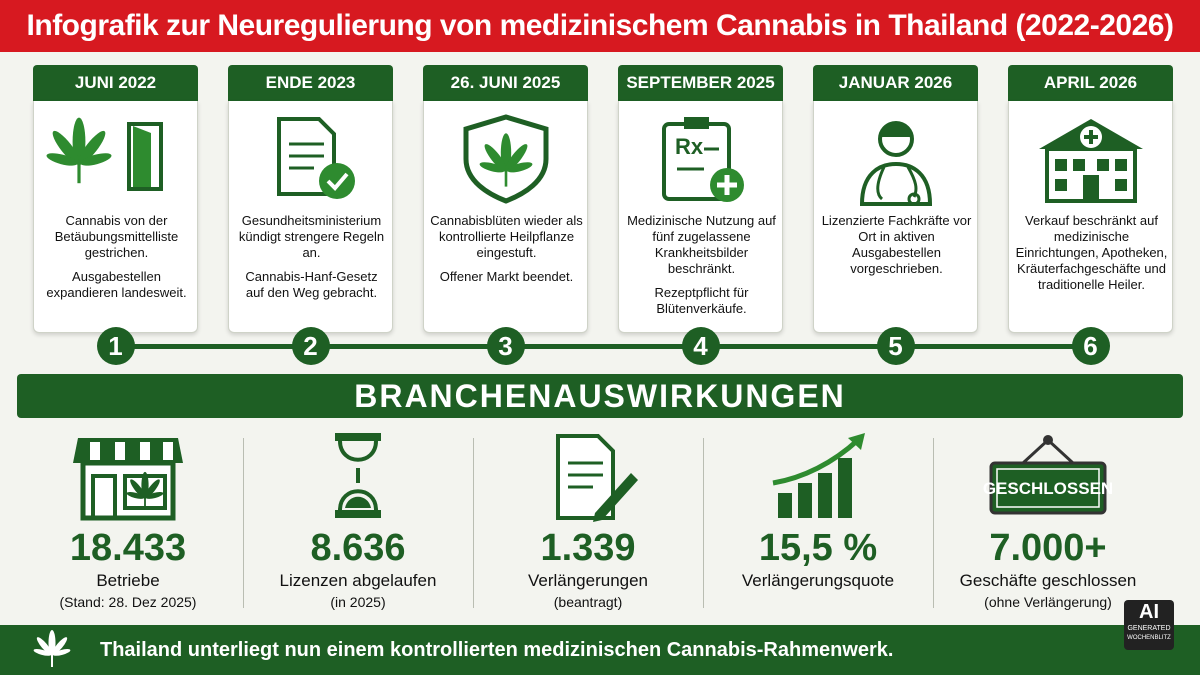  Describe the element at coordinates (310, 346) in the screenshot. I see `step-number: 2` at that location.